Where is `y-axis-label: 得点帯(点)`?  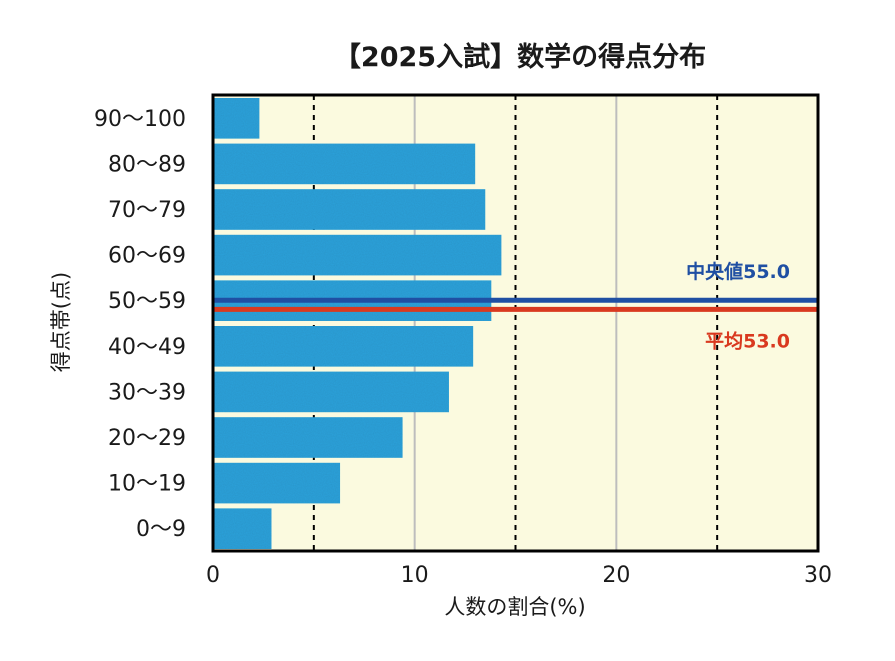 y-axis-label: 得点帯(点) is located at coordinates (61, 322).